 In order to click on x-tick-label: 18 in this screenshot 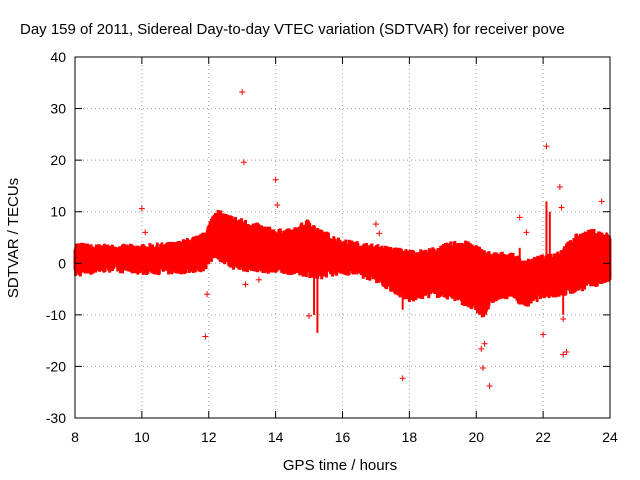, I will do `click(410, 437)`.